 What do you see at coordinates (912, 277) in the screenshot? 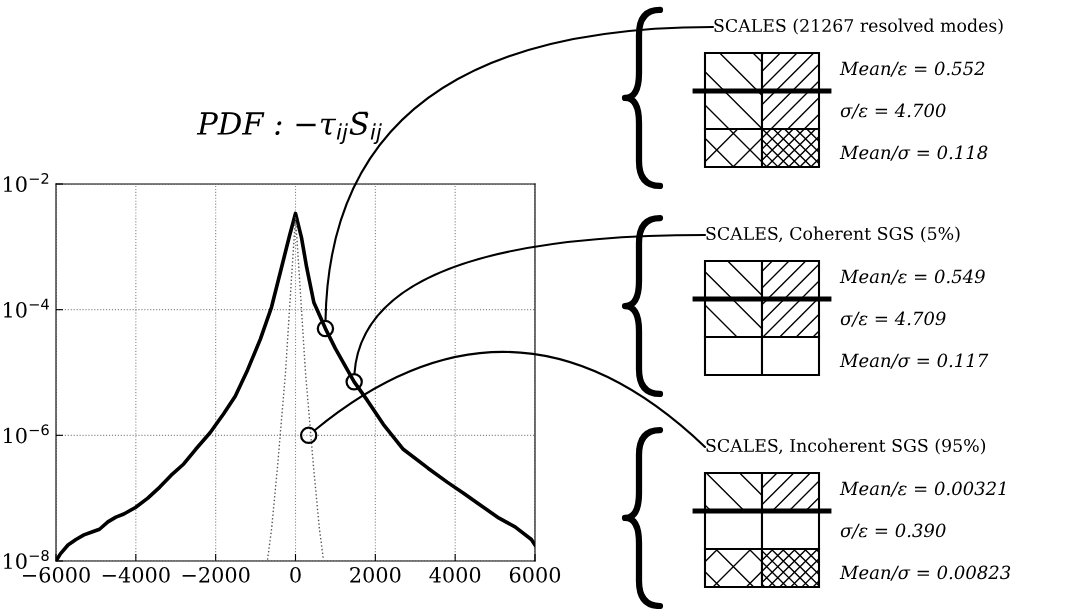
I see `text: Mean/ε = 0.549` at bounding box center [912, 277].